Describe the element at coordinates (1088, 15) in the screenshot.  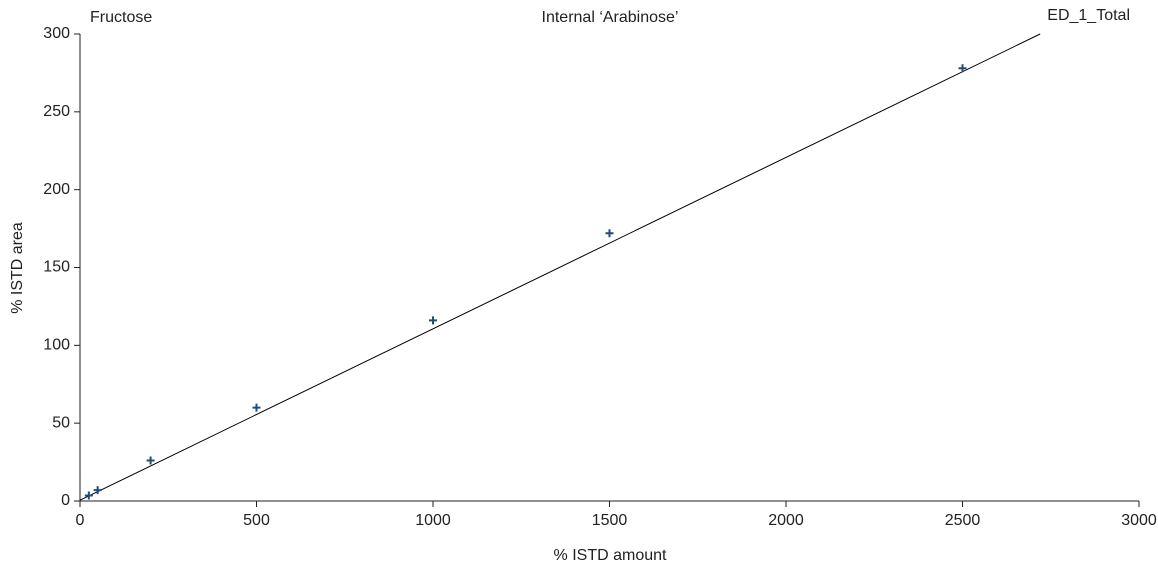
I see `trace-label: ED_1_Total` at that location.